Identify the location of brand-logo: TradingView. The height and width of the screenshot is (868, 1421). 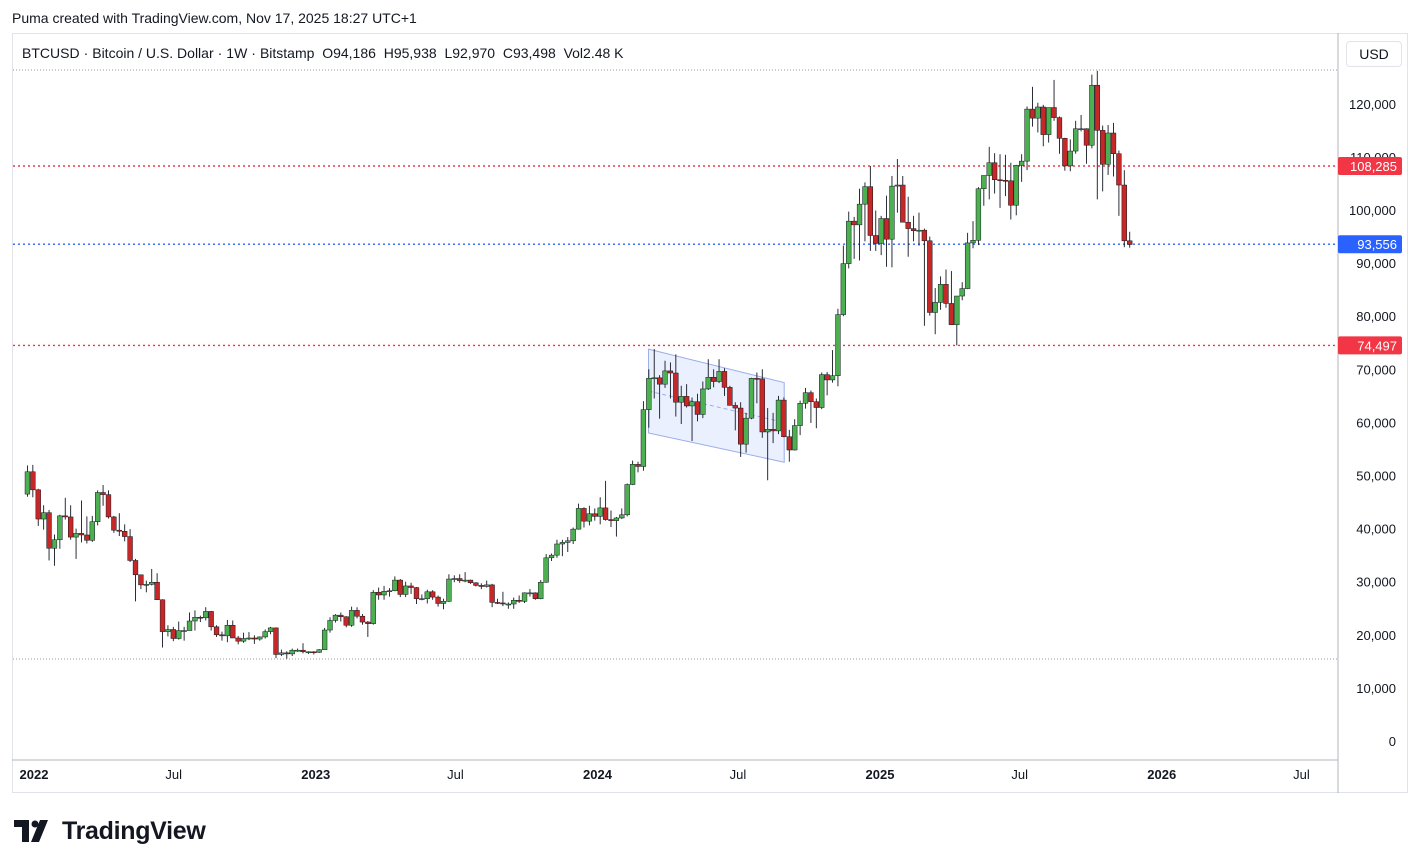
(110, 831).